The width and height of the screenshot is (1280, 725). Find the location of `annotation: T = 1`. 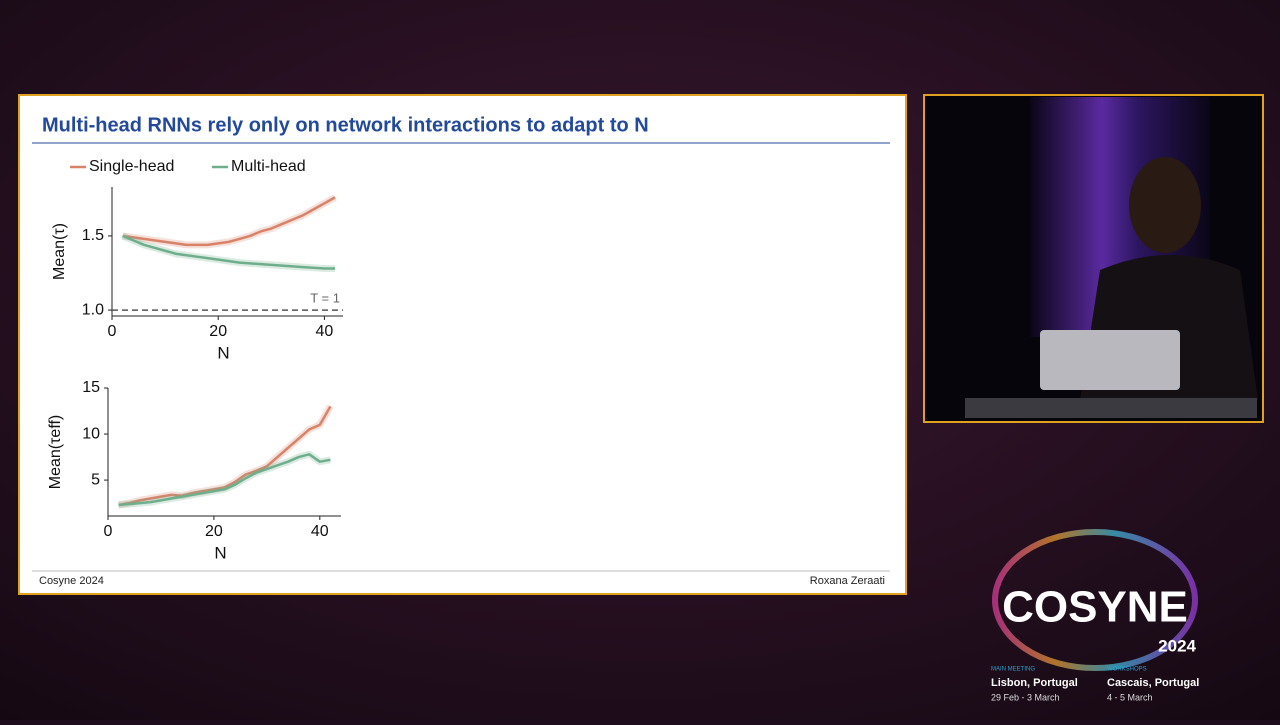

annotation: T = 1 is located at coordinates (325, 298).